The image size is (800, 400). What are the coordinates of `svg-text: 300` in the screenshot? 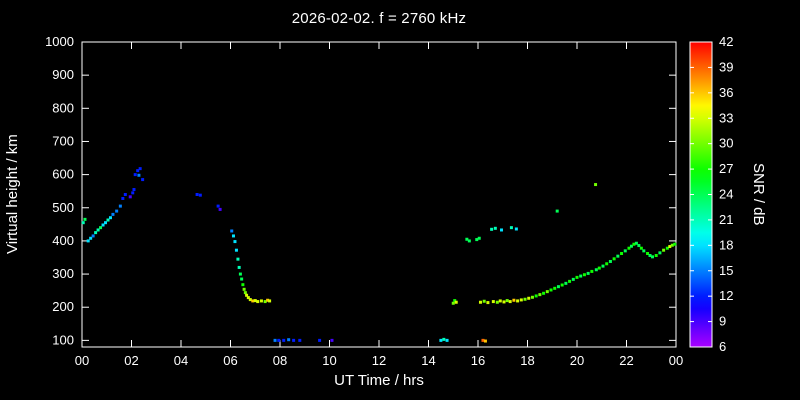 It's located at (63, 273).